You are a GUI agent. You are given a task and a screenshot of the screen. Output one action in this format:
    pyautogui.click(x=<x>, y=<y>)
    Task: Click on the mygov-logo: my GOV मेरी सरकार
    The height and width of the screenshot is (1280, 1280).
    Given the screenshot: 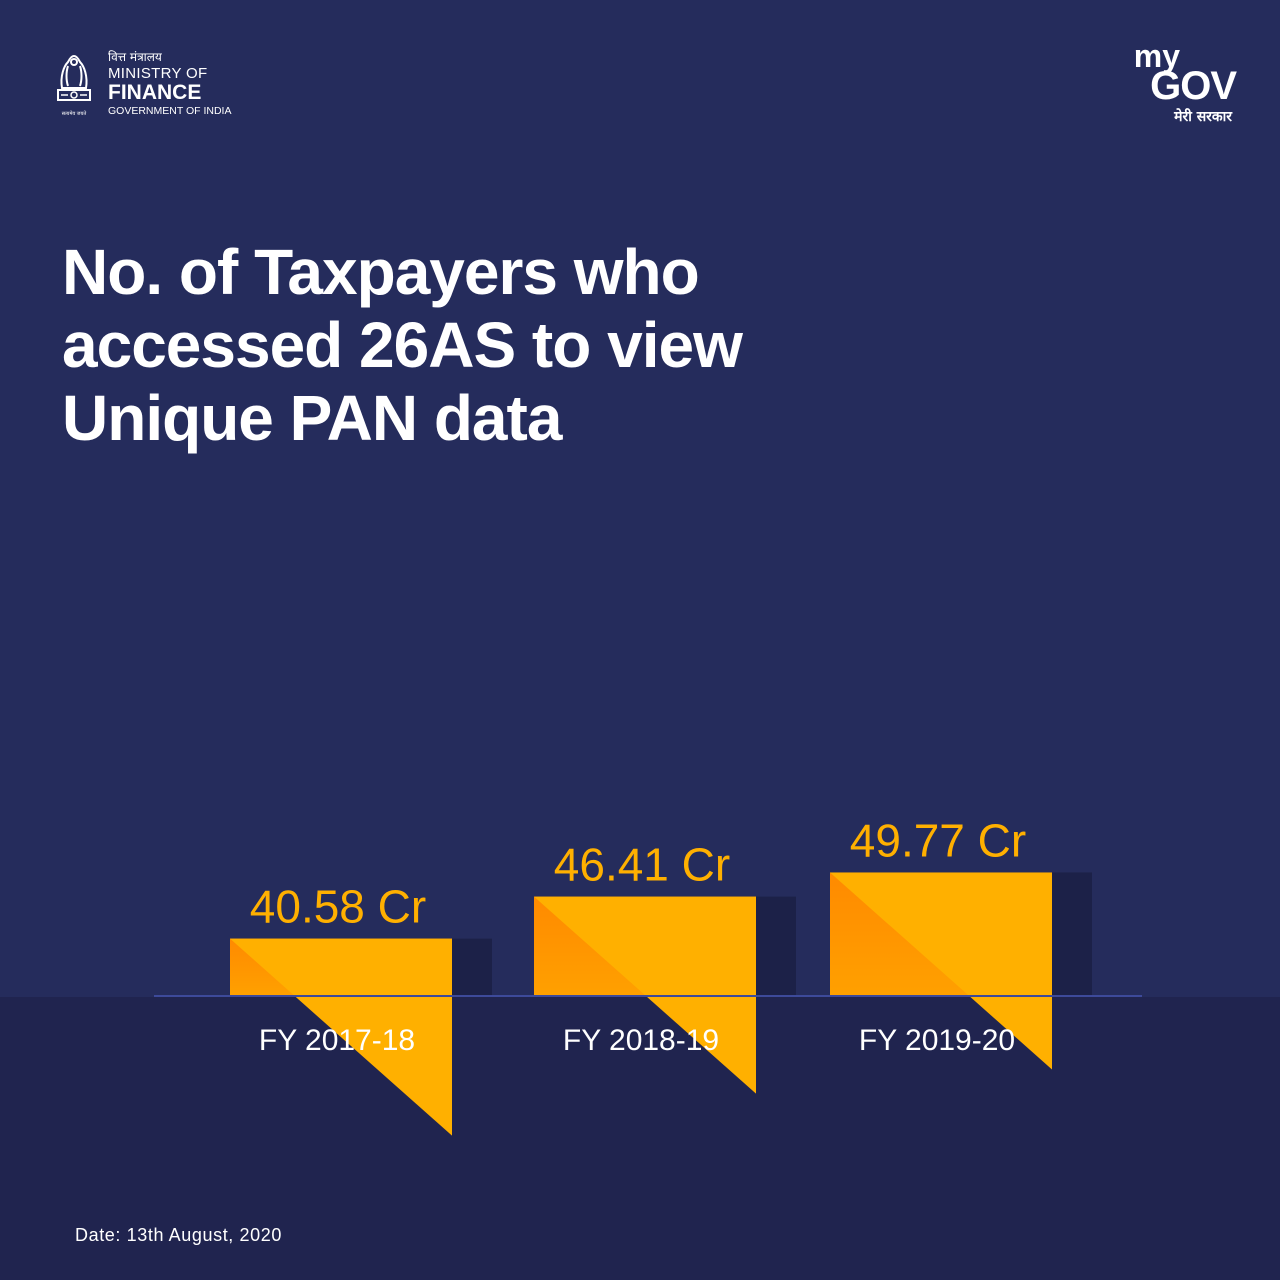 What is the action you would take?
    pyautogui.click(x=1181, y=84)
    